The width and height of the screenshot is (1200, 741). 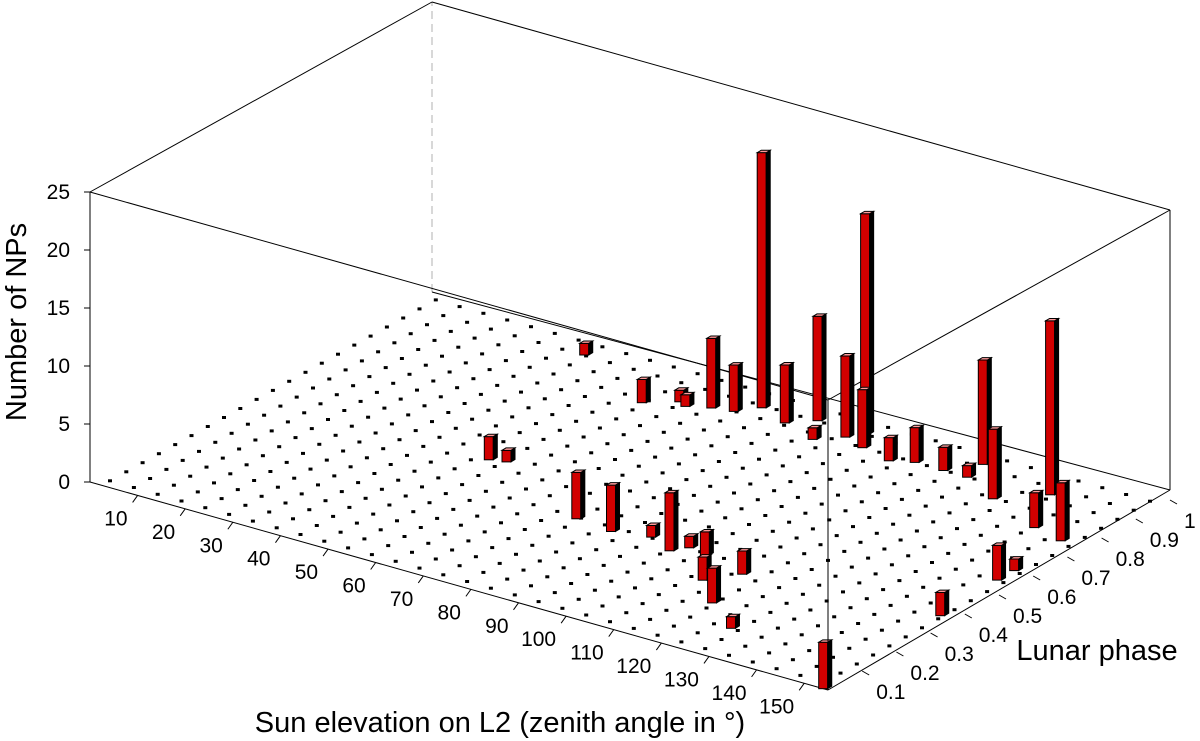 What do you see at coordinates (58, 308) in the screenshot?
I see `z-tick-label: 15` at bounding box center [58, 308].